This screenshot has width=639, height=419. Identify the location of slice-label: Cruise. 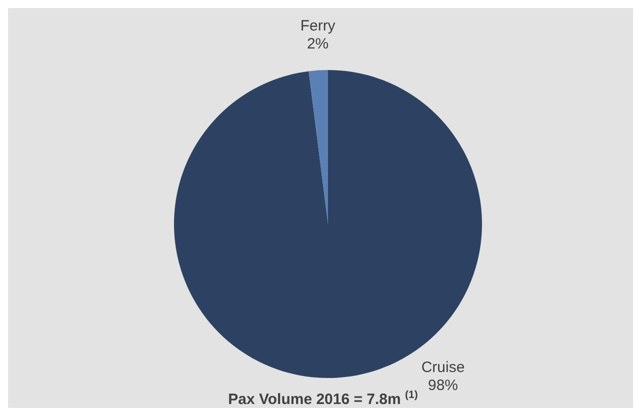
(443, 367).